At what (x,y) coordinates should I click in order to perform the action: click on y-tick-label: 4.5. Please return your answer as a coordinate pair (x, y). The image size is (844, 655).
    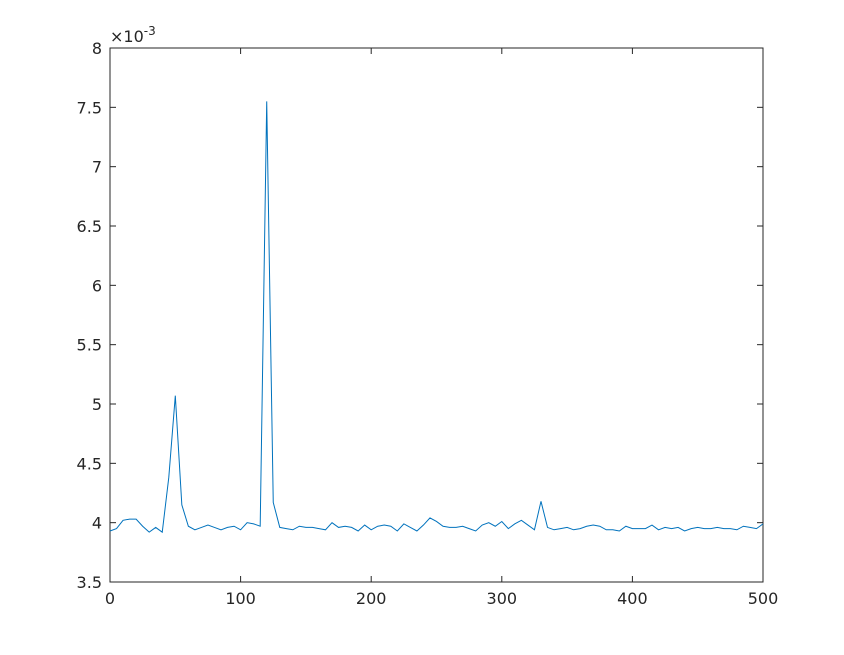
    Looking at the image, I should click on (89, 463).